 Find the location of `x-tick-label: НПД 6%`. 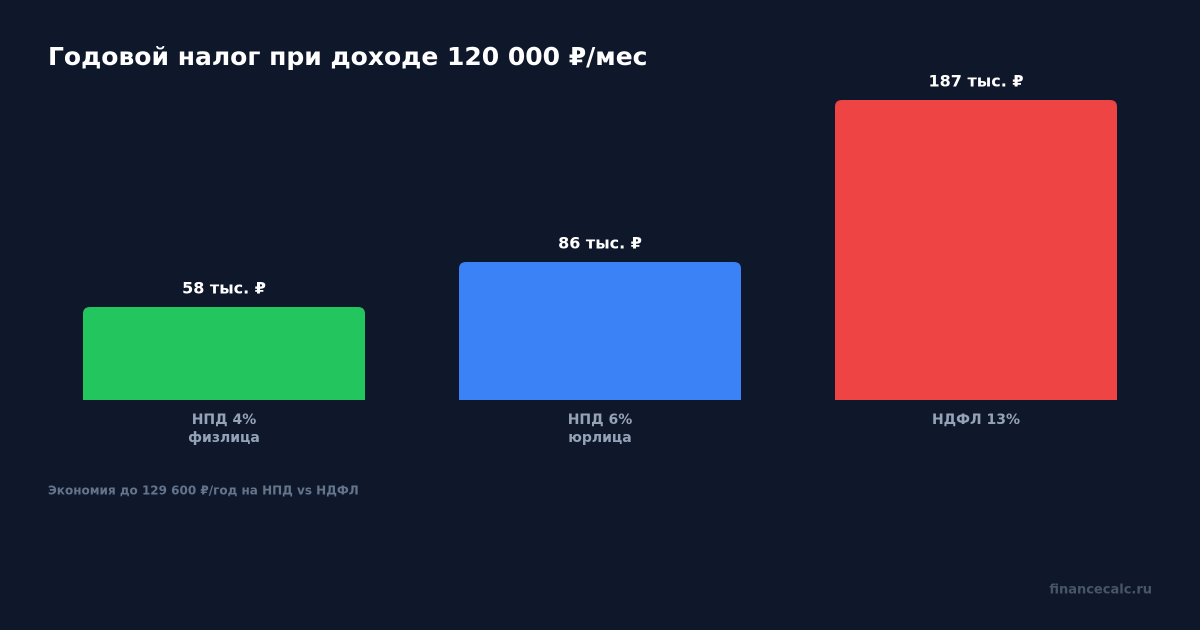

x-tick-label: НПД 6% is located at coordinates (600, 420).